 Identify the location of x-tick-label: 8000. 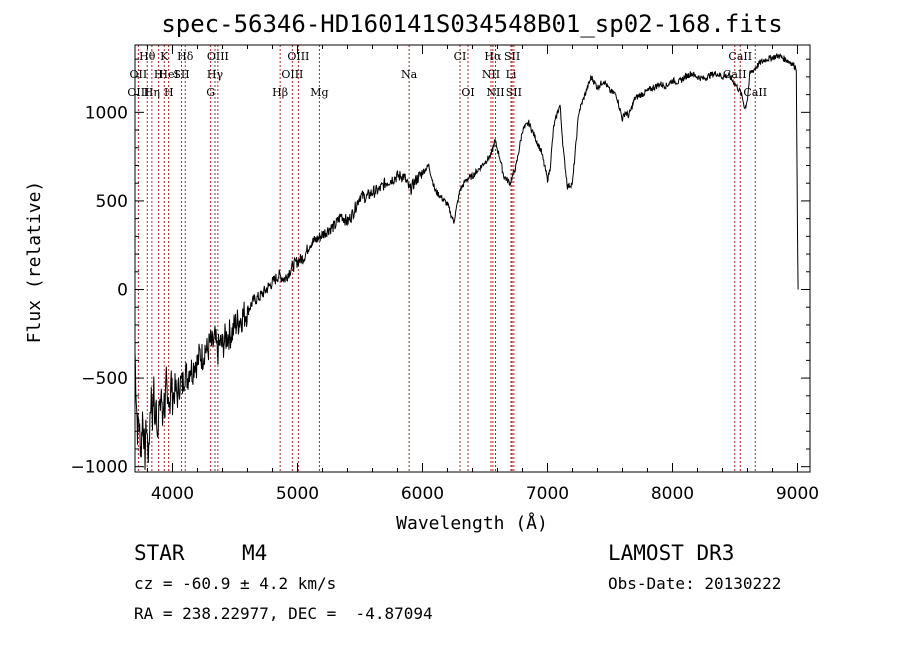
(672, 494).